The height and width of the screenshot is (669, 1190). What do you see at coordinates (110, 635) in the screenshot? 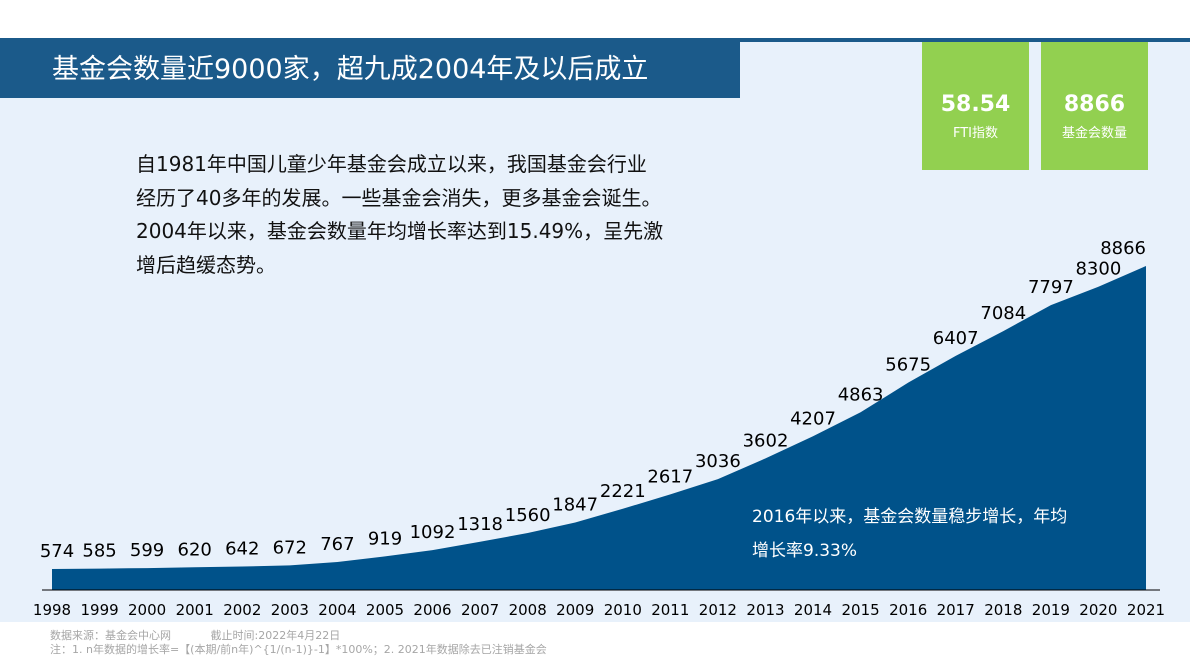
I see `data-source: 数据来源：基金会中心网` at bounding box center [110, 635].